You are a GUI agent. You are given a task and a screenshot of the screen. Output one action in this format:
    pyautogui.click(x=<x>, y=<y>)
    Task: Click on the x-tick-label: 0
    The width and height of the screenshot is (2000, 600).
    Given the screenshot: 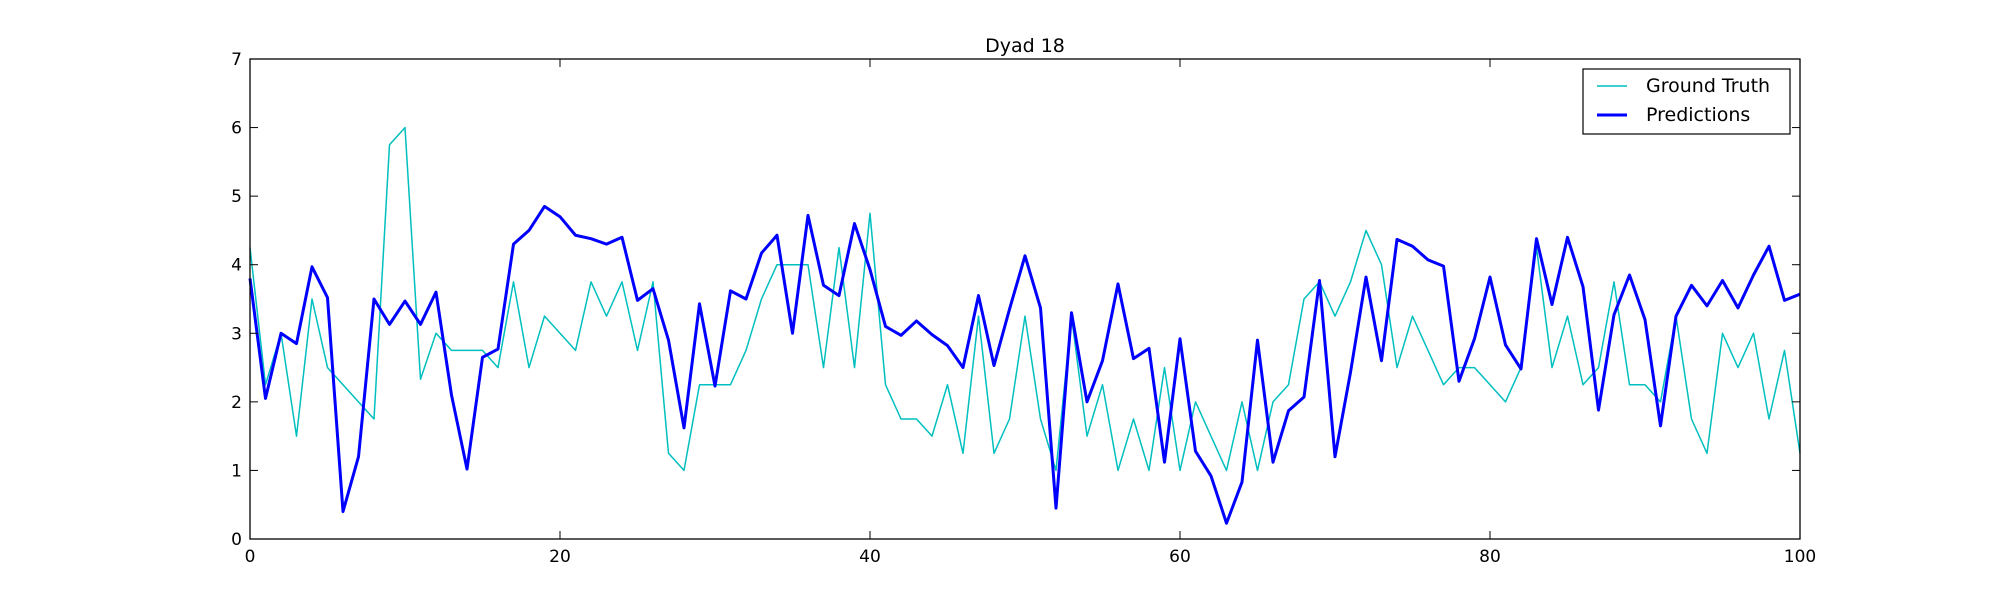 What is the action you would take?
    pyautogui.click(x=250, y=557)
    